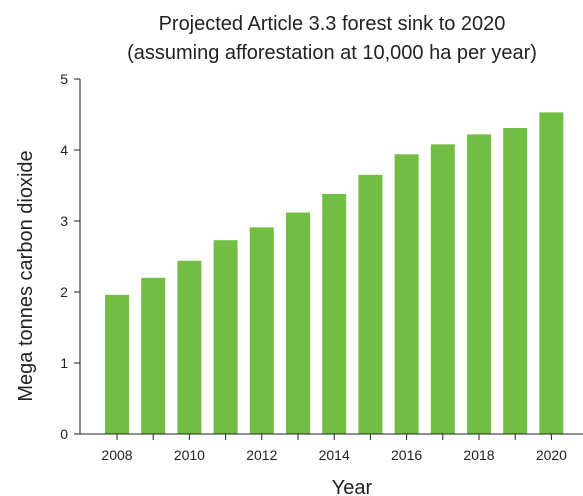  I want to click on bar-2012, so click(261, 330).